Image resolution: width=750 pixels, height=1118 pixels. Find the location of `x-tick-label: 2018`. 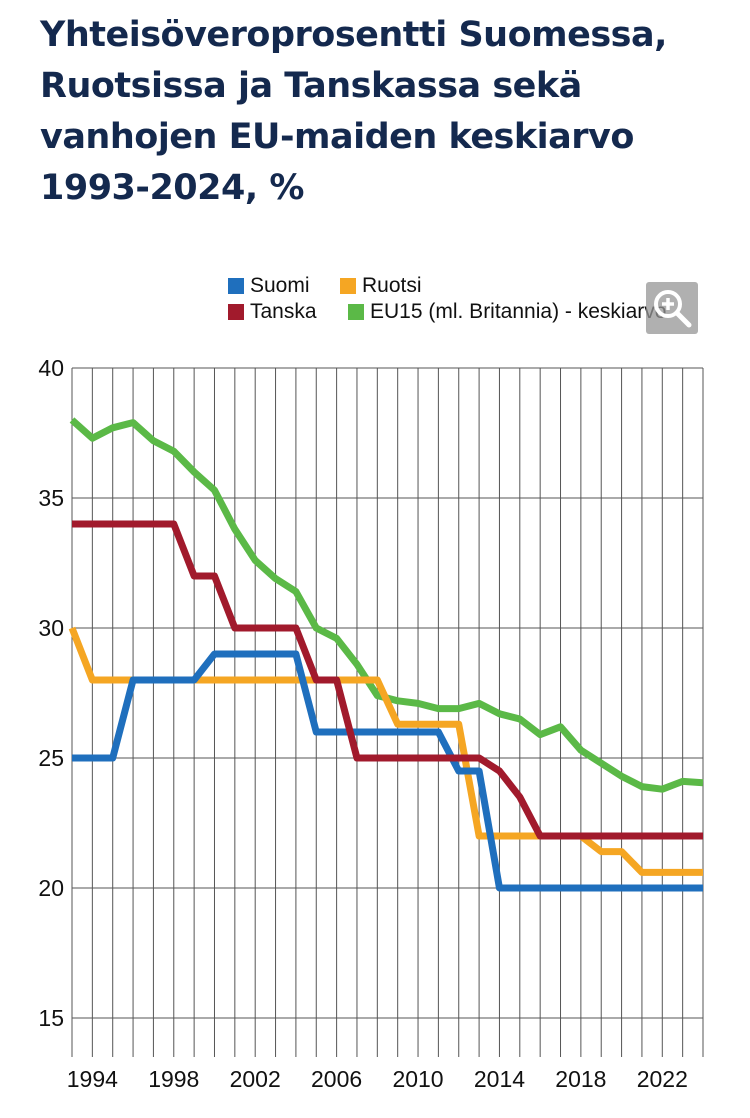

x-tick-label: 2018 is located at coordinates (580, 1079).